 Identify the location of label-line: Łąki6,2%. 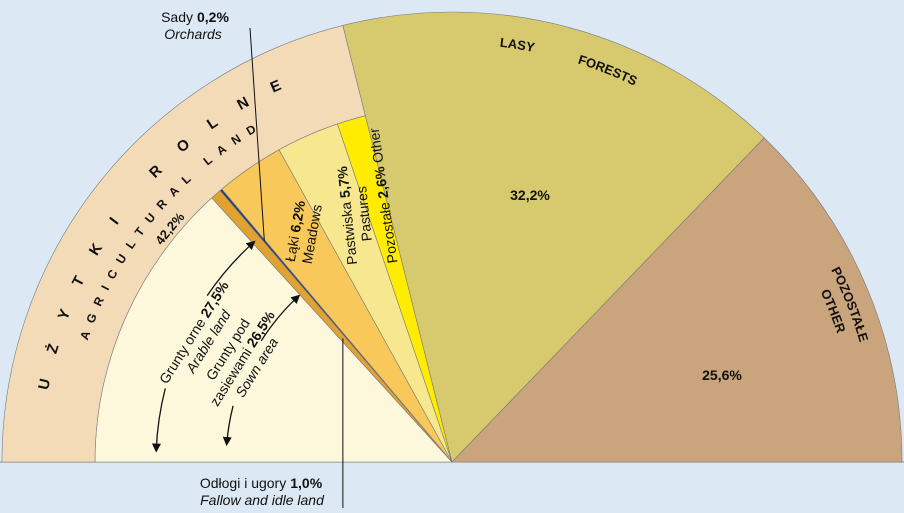
(295, 231).